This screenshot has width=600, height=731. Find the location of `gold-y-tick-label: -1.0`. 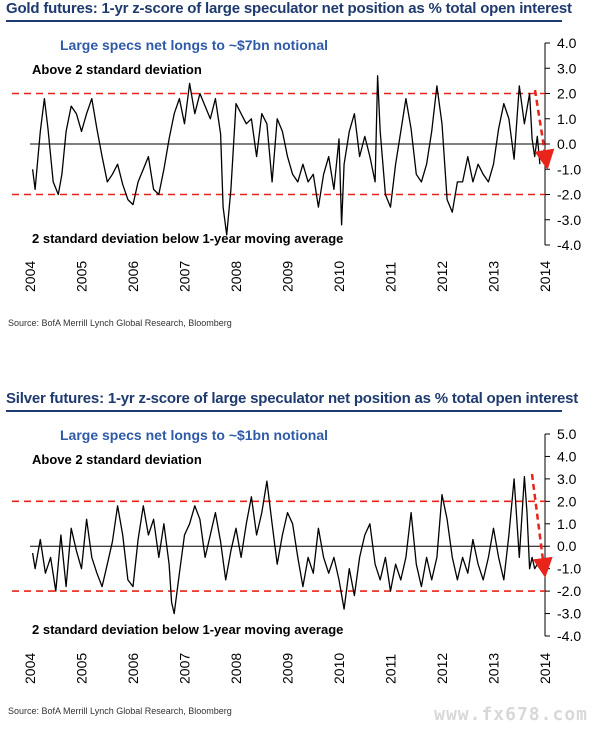

gold-y-tick-label: -1.0 is located at coordinates (569, 169).